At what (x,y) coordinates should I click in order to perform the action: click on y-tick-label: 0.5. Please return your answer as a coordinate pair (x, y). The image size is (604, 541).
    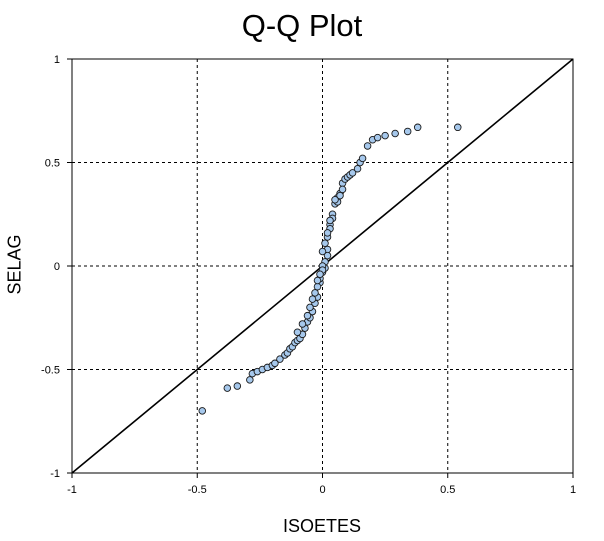
    Looking at the image, I should click on (52, 164).